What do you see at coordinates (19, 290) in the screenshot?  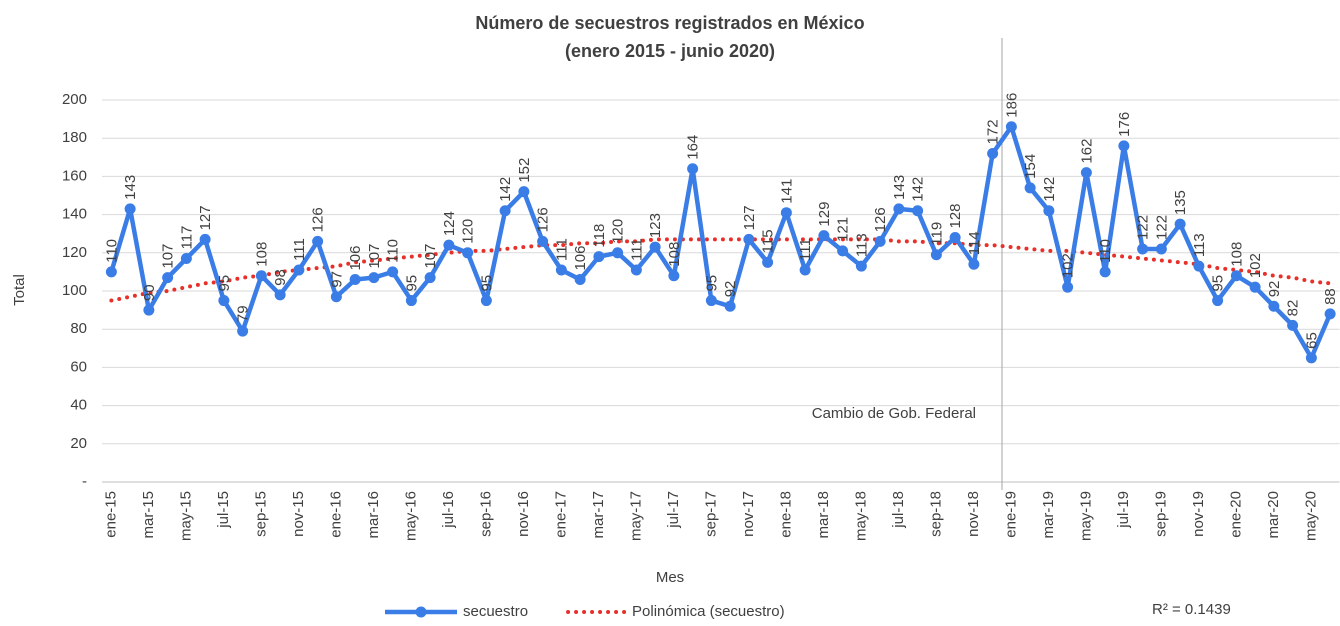 I see `y-axis-label: Total` at bounding box center [19, 290].